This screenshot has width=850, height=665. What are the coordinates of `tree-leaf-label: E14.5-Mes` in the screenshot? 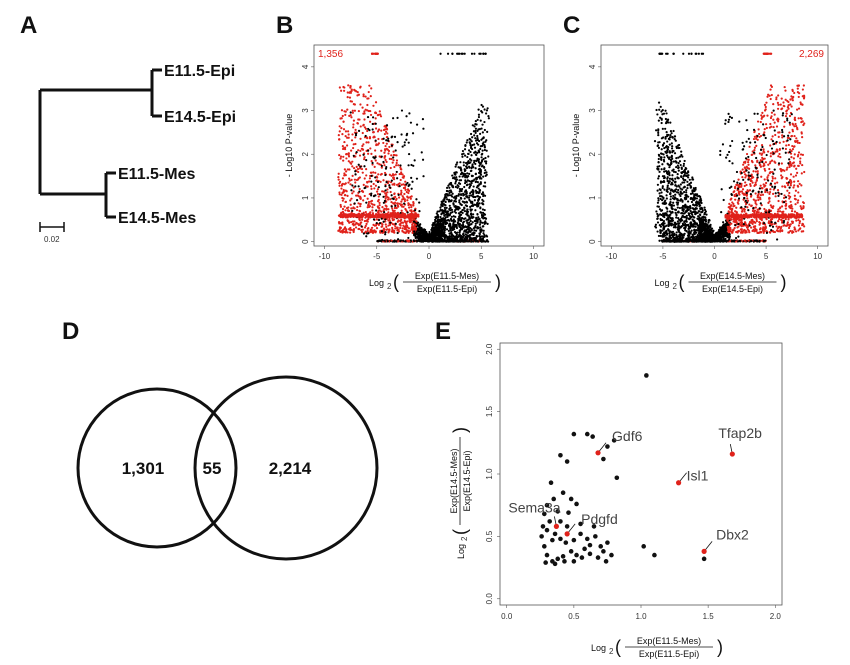 It's located at (157, 218).